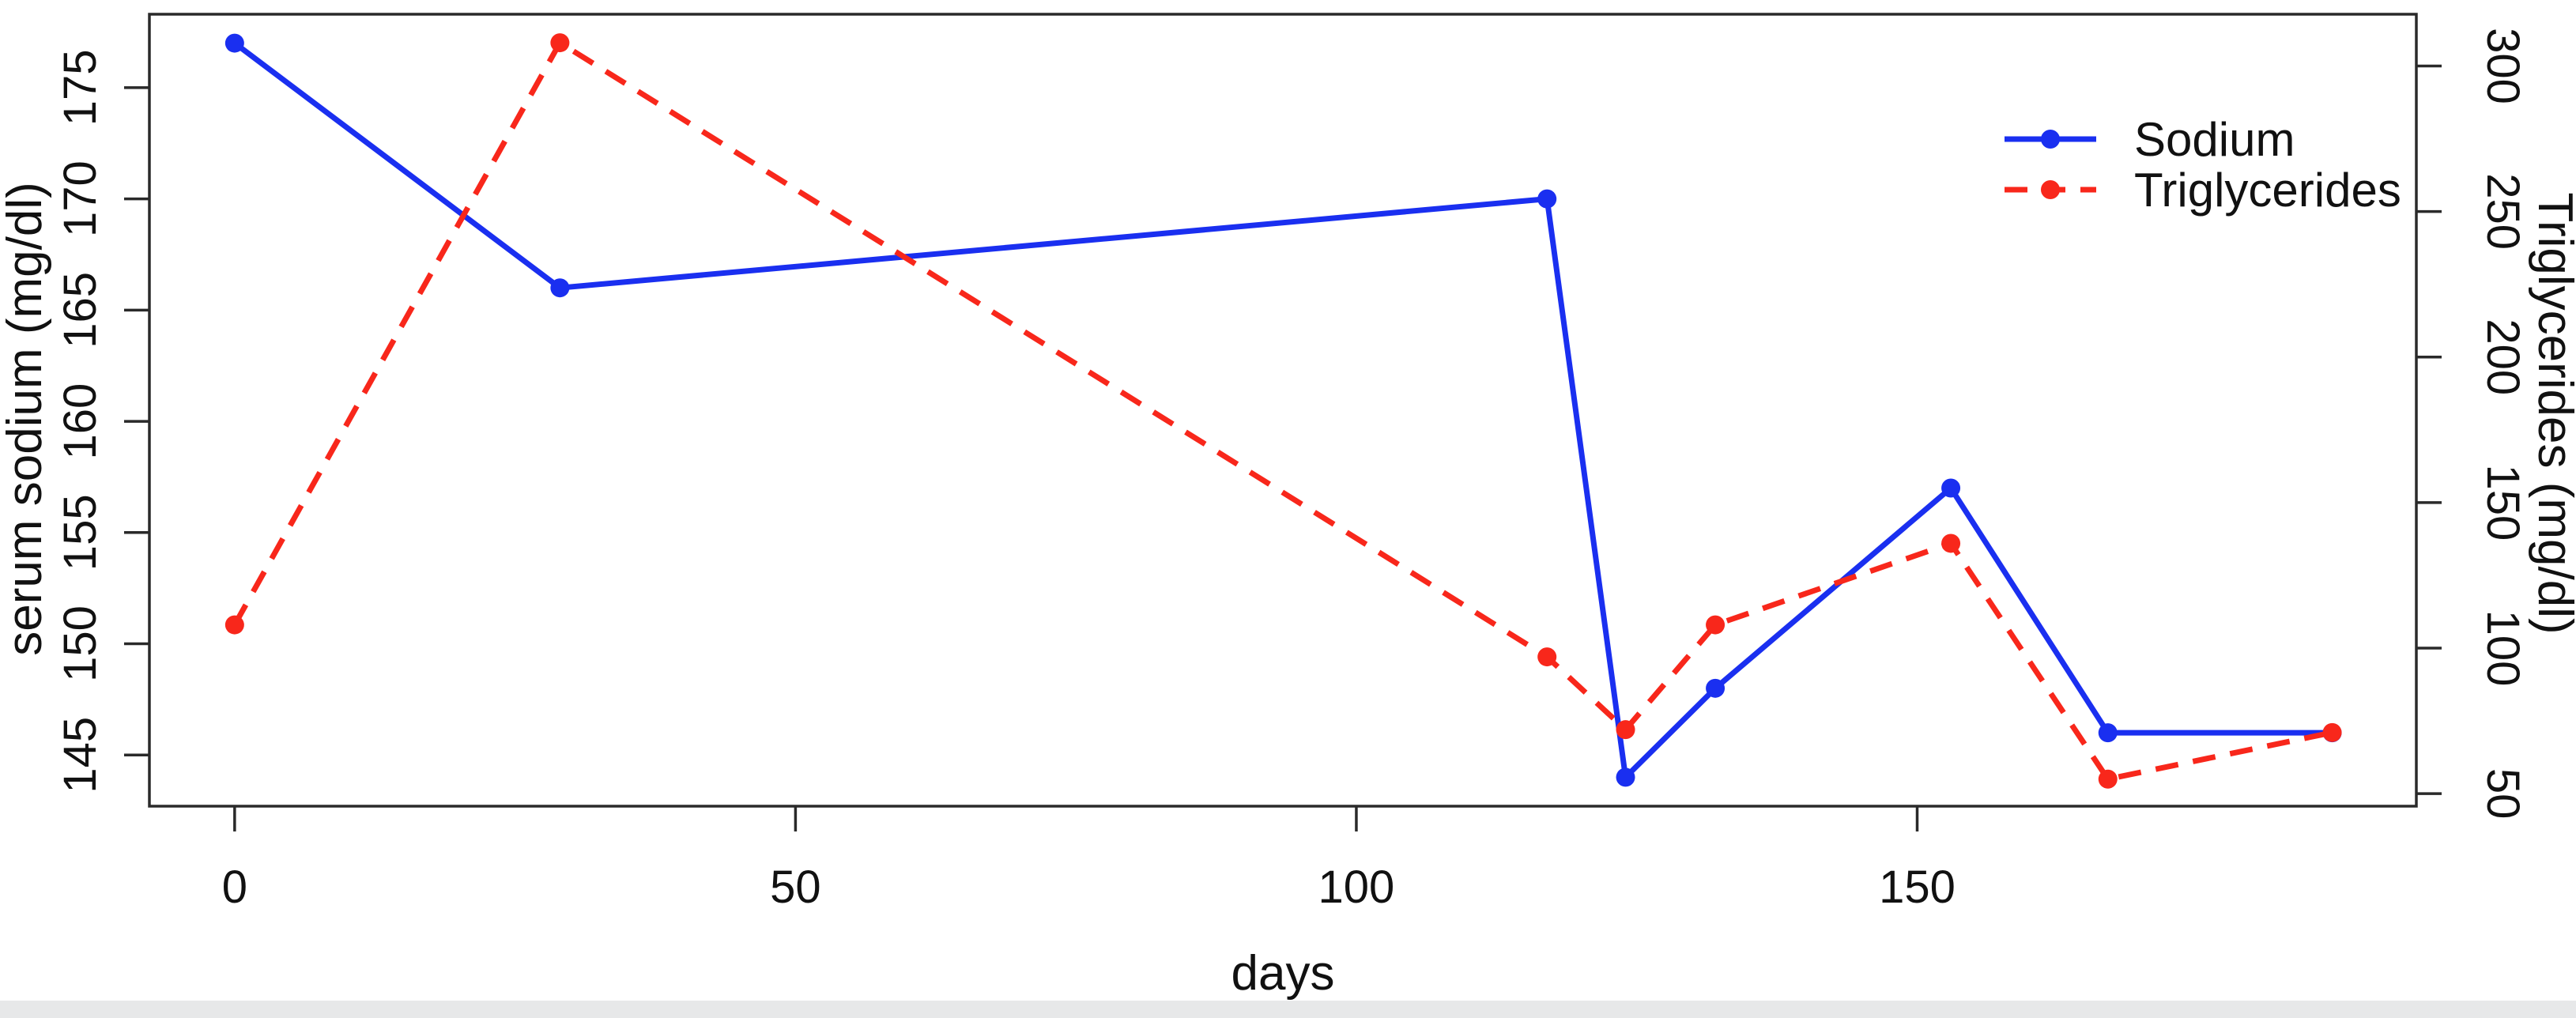 The height and width of the screenshot is (1018, 2576). What do you see at coordinates (1917, 888) in the screenshot?
I see `x-tick-label: 150` at bounding box center [1917, 888].